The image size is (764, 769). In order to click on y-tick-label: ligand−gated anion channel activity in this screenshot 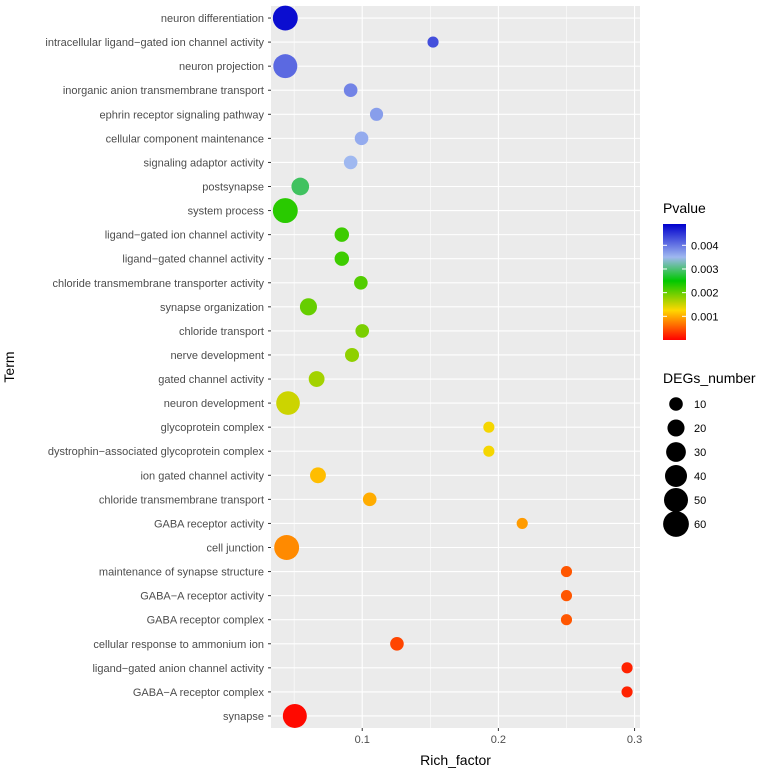, I will do `click(178, 669)`.